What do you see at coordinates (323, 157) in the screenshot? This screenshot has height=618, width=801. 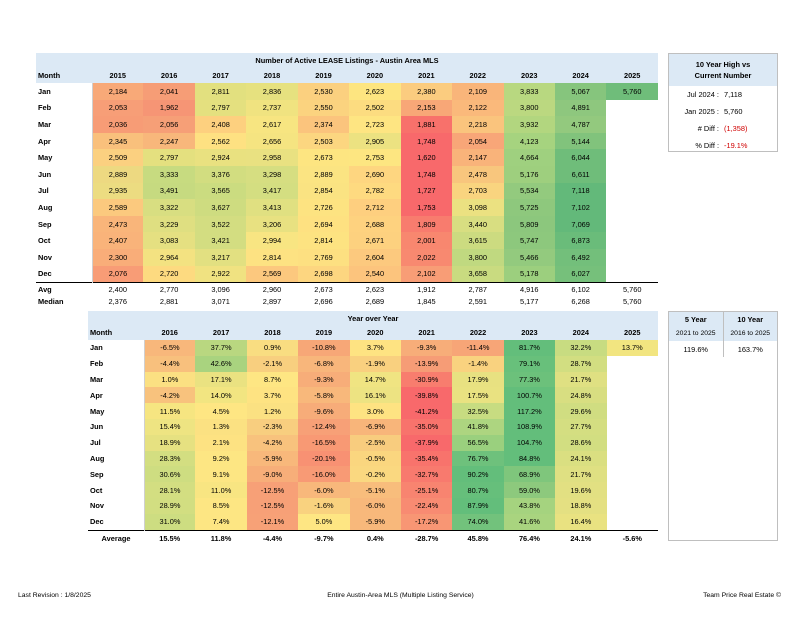 I see `listing-count-cell: 2,673` at bounding box center [323, 157].